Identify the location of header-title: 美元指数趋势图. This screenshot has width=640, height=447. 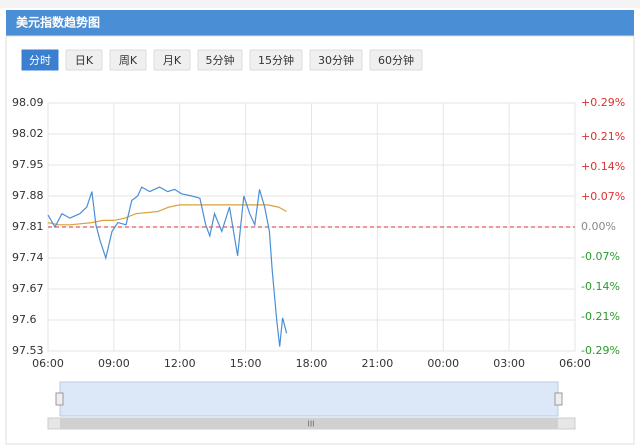
(58, 22).